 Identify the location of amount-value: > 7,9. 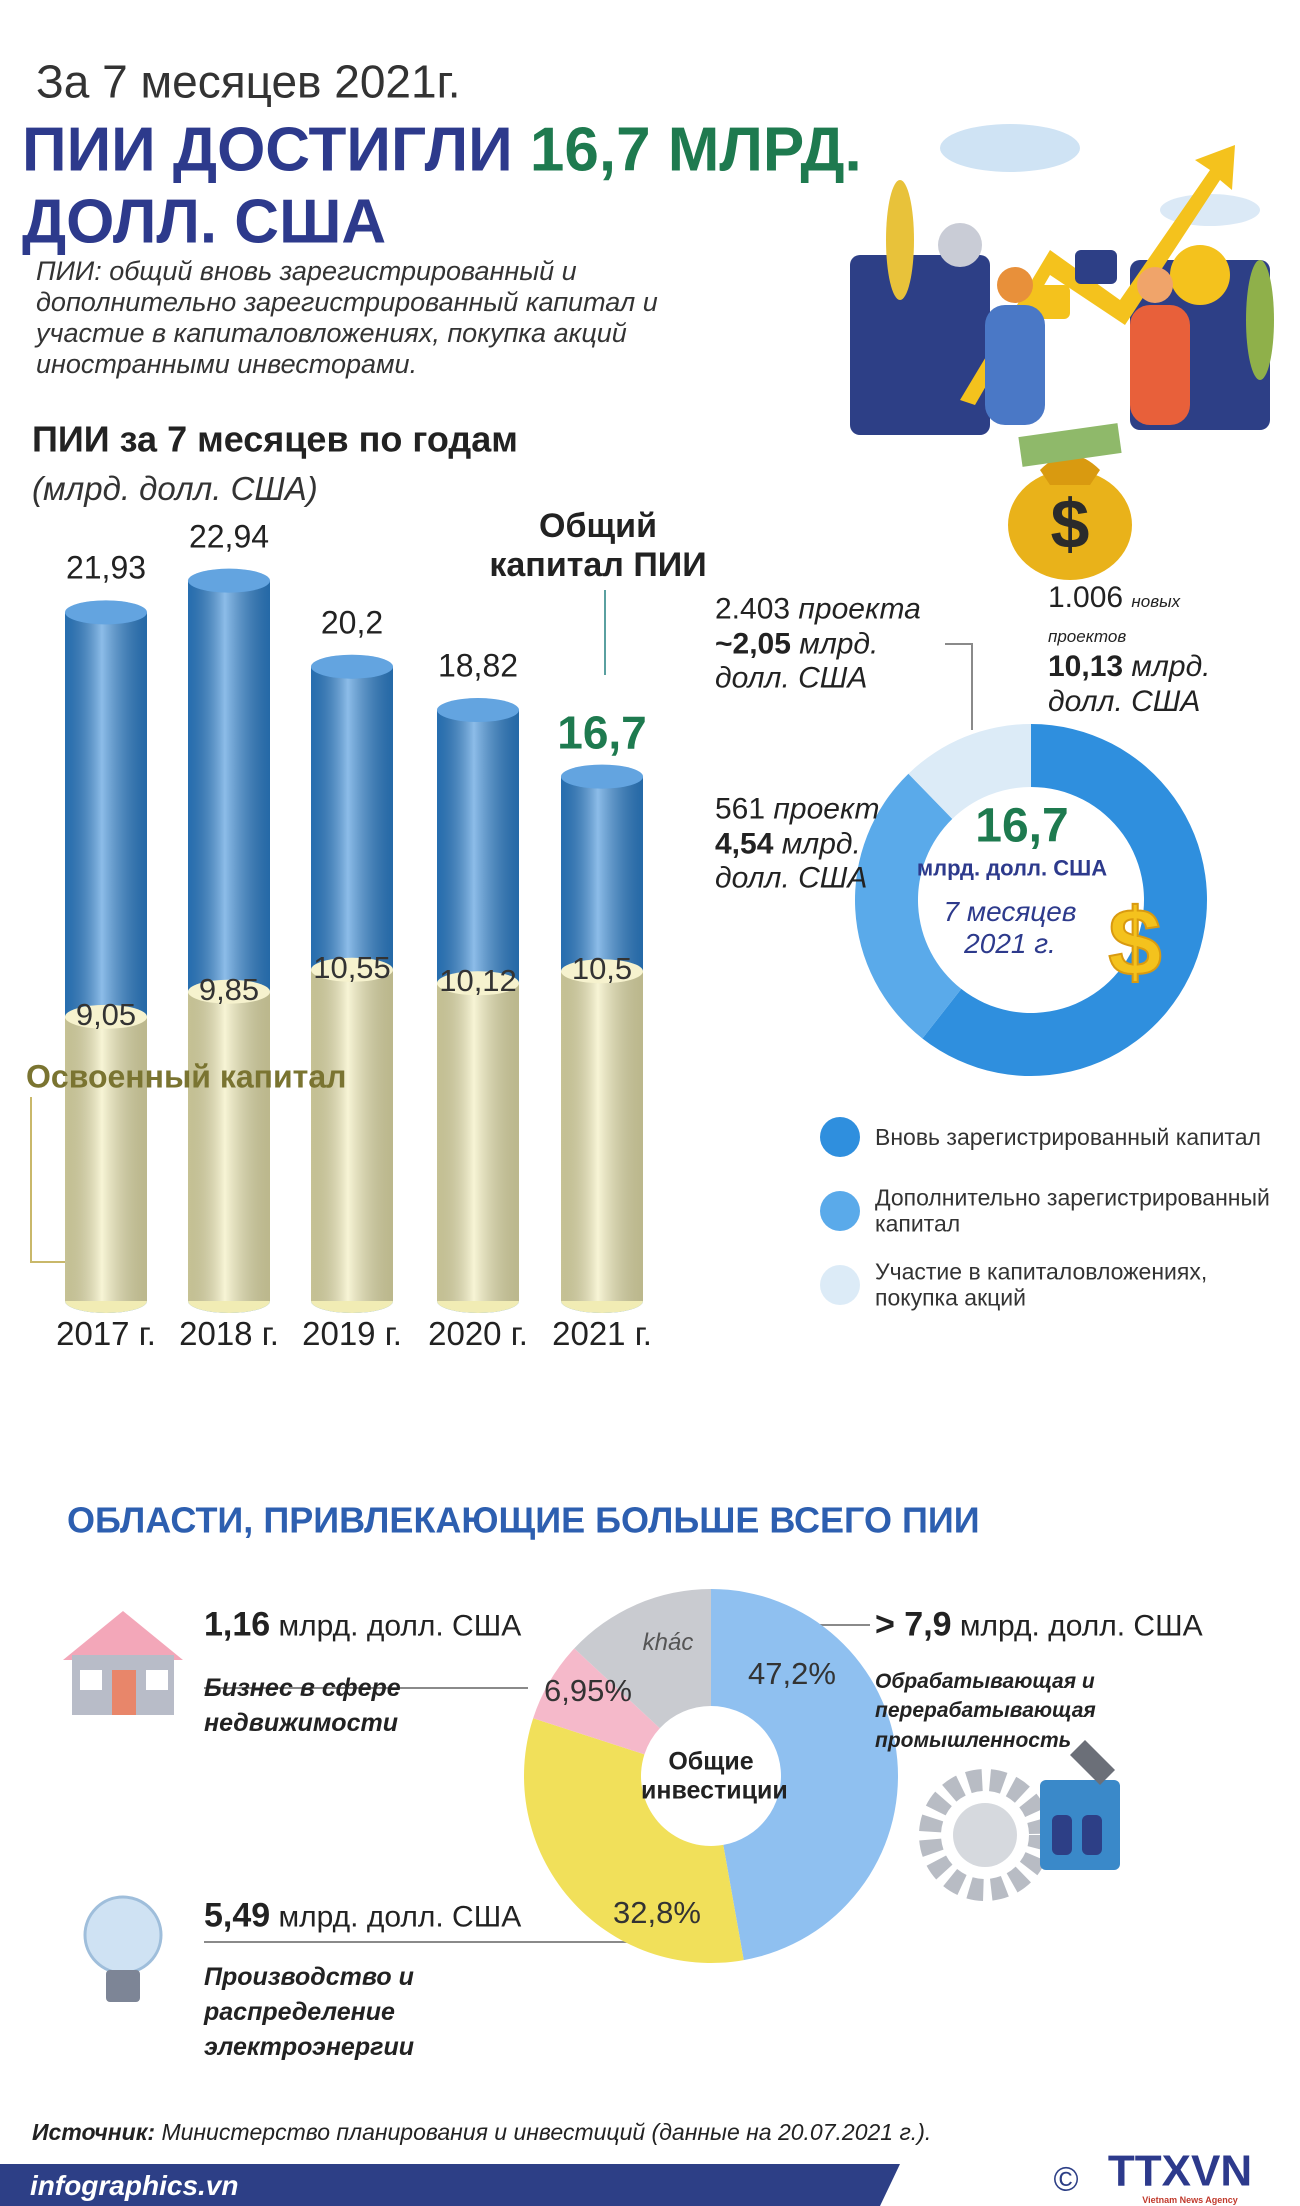
(913, 1624).